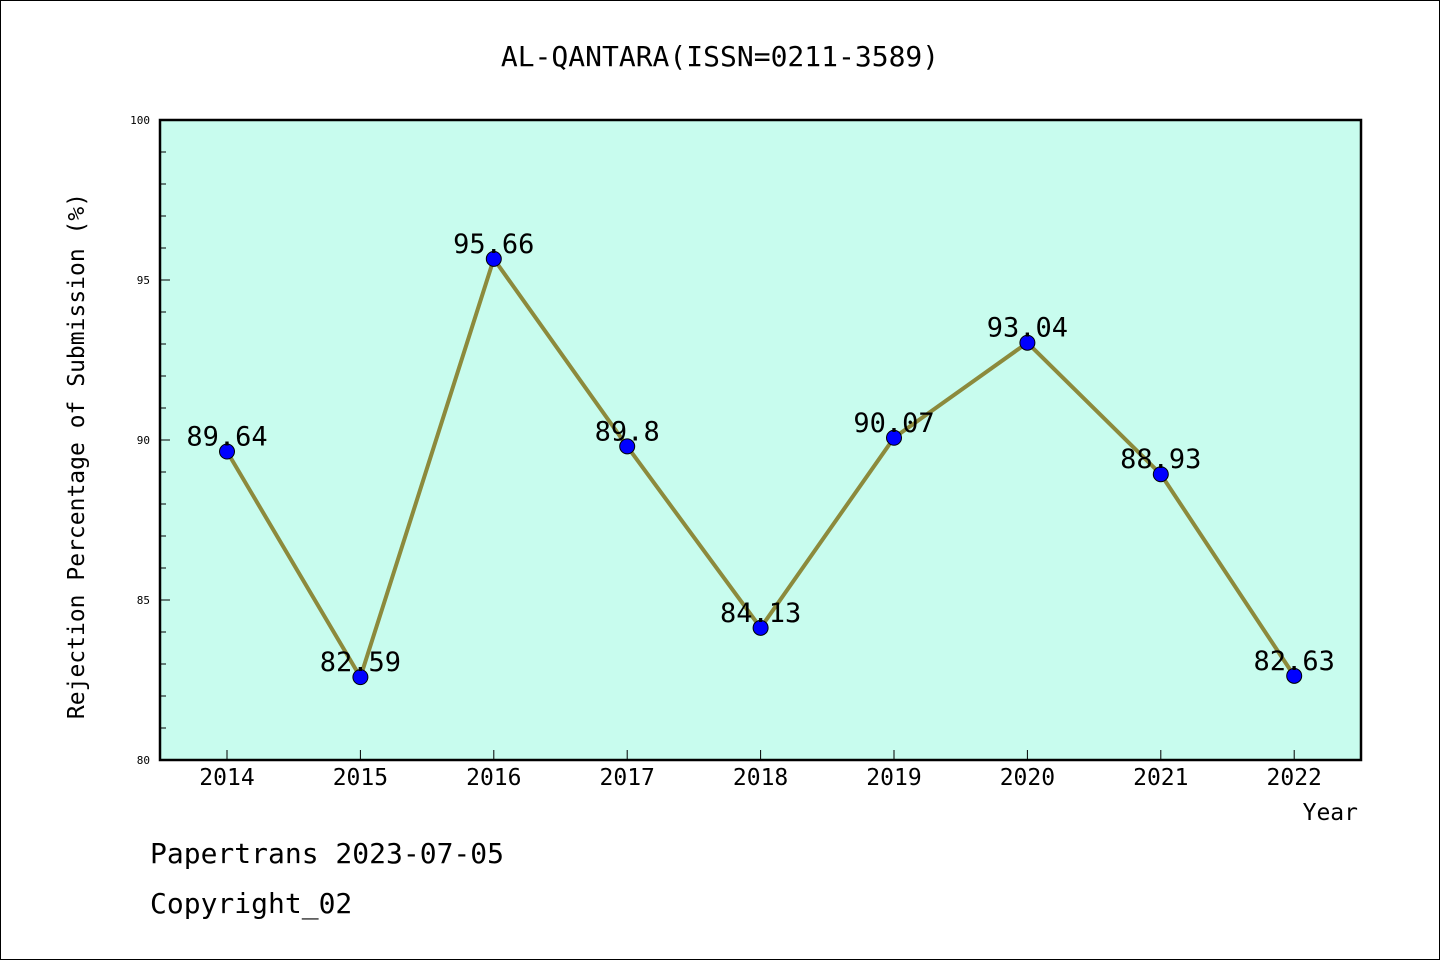  I want to click on x-axis-ticks: 2014 2015 2016 2017 2018 2019 2020 2021 2022, so click(760, 770).